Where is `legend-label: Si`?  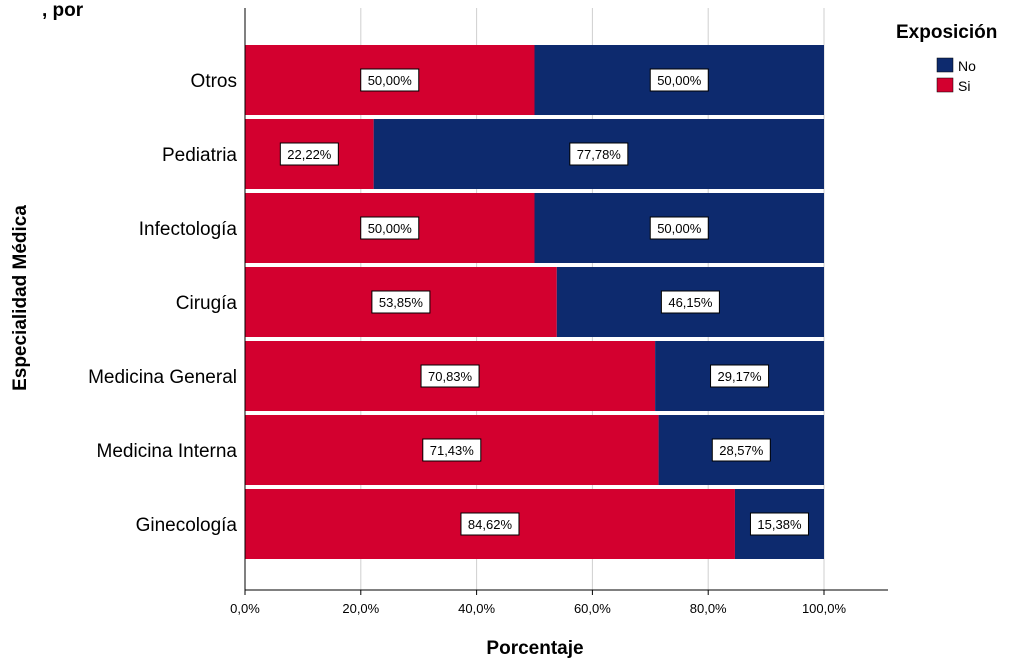
legend-label: Si is located at coordinates (964, 86).